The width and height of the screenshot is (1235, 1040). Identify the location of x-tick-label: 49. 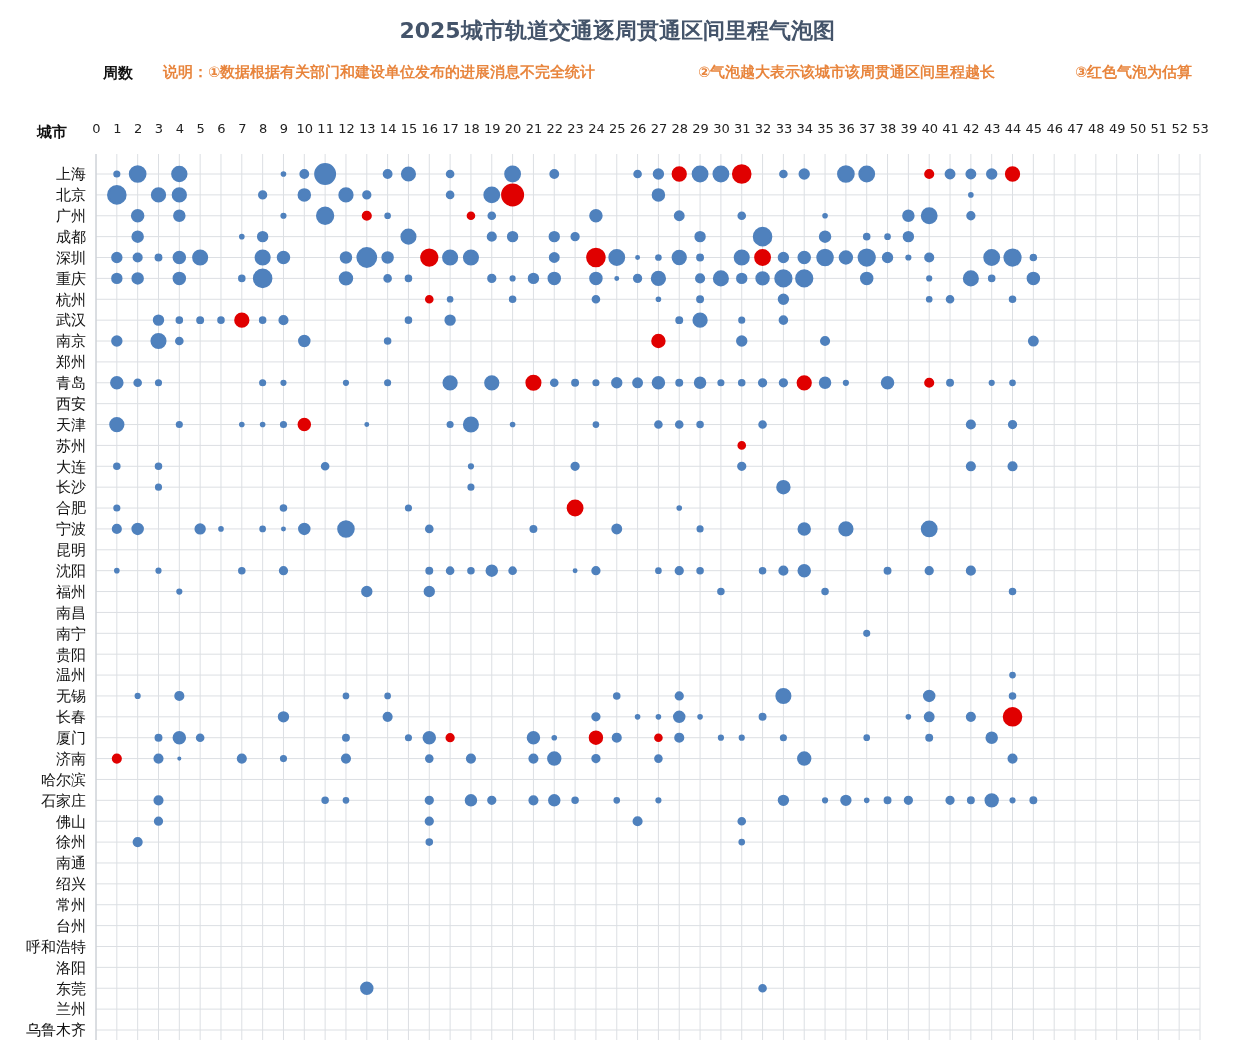
(1117, 128).